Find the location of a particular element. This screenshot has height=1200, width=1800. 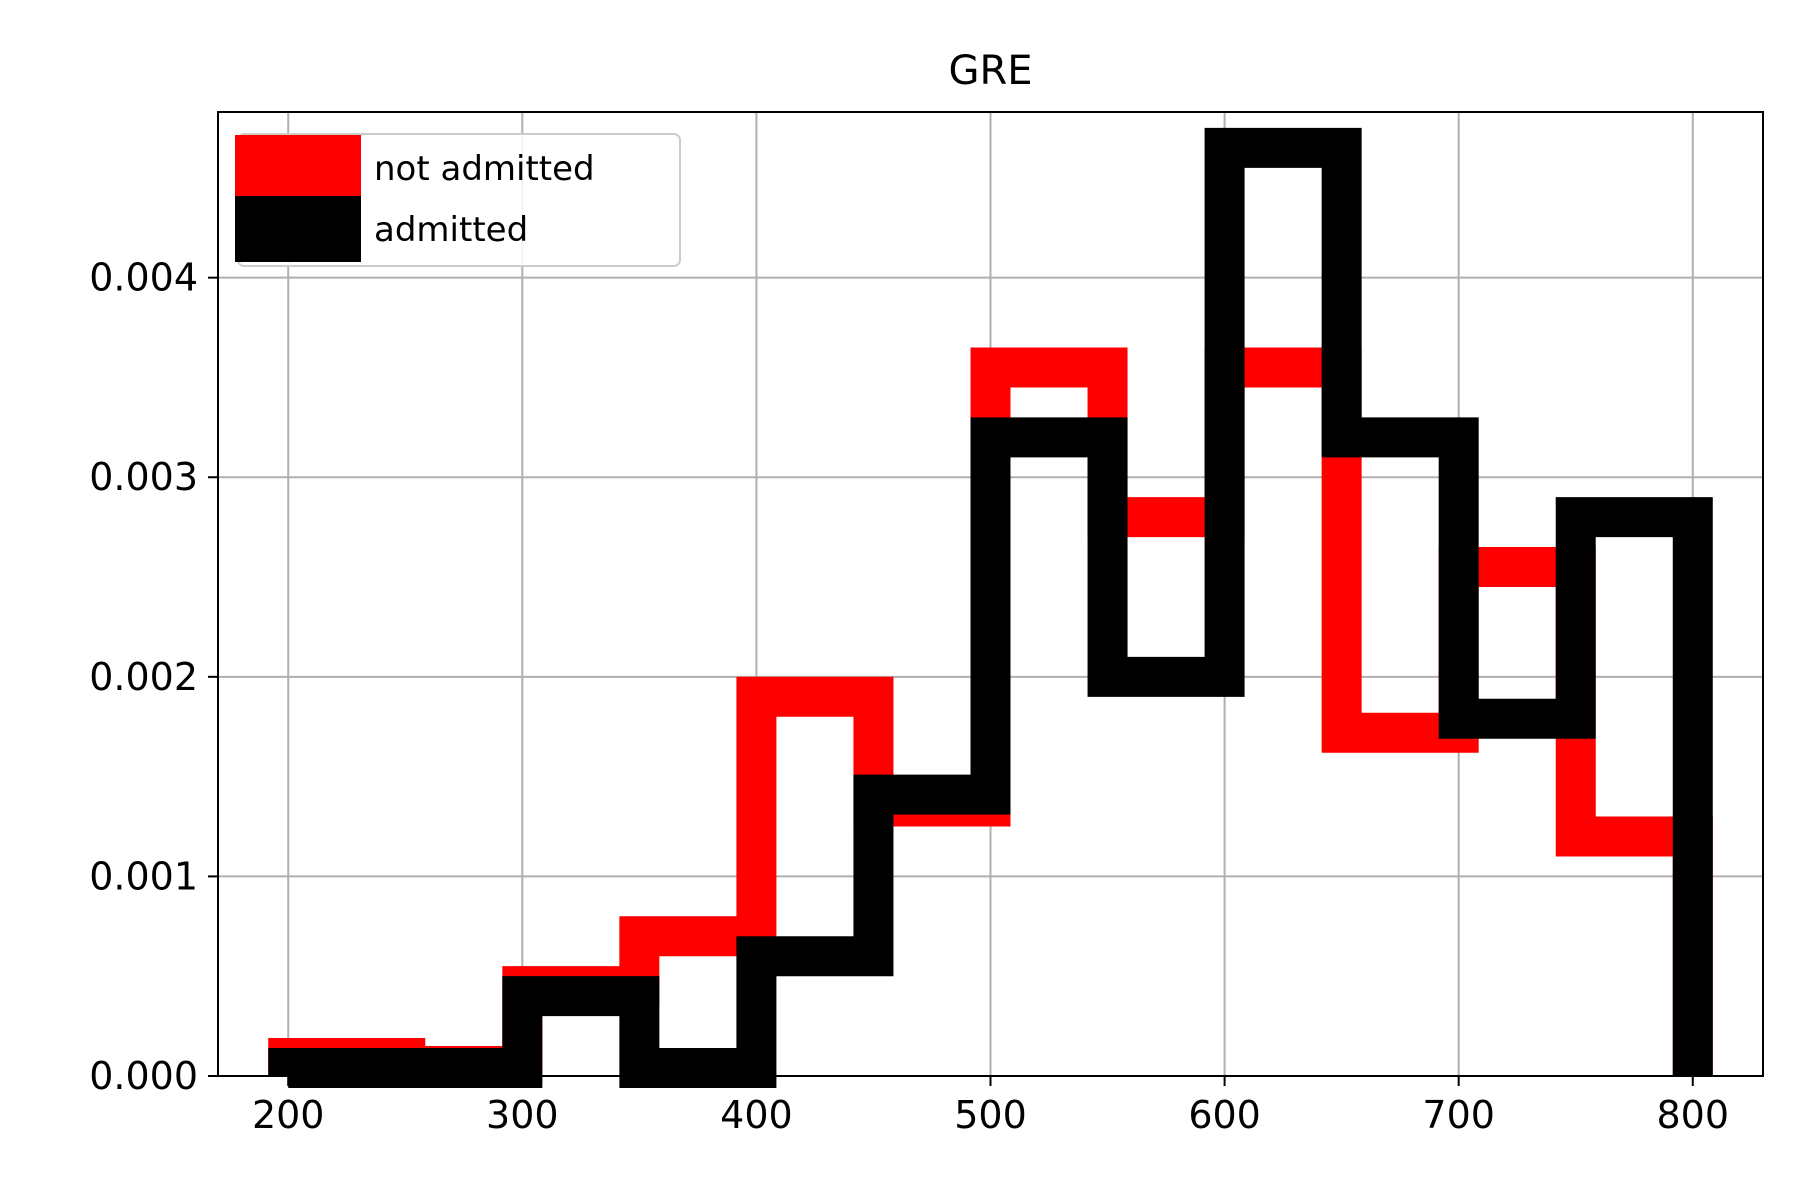

y-tick-label: 0.002 is located at coordinates (143, 677).